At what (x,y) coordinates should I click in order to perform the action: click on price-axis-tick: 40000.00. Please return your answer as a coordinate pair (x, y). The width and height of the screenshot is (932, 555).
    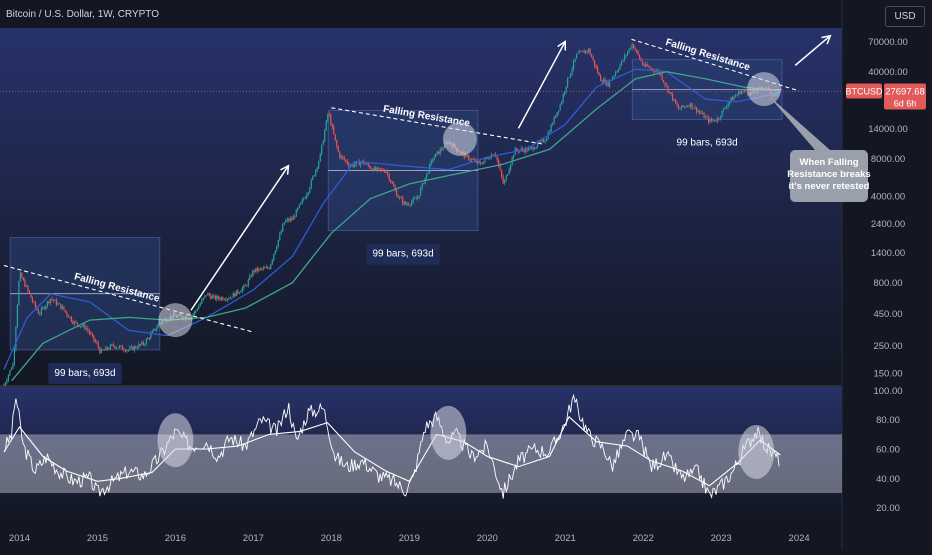
    Looking at the image, I should click on (888, 72).